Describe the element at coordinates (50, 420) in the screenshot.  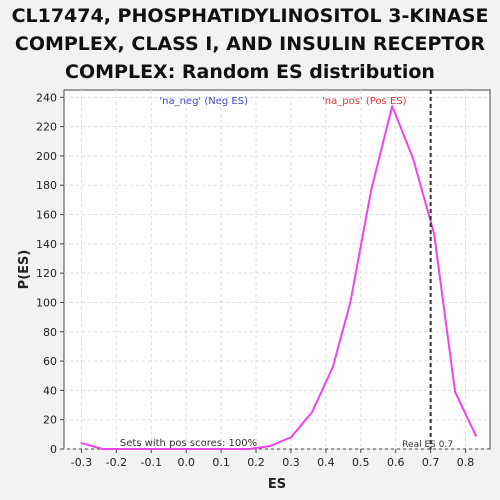
I see `y-tick-label: 20` at that location.